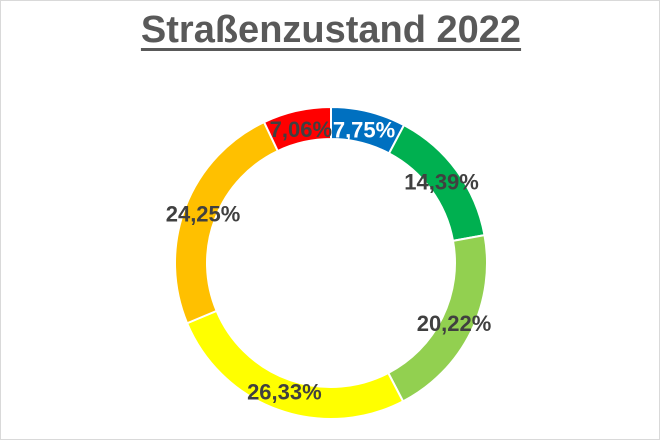 The image size is (660, 441). I want to click on slice-data-label-3: 20,22%, so click(454, 323).